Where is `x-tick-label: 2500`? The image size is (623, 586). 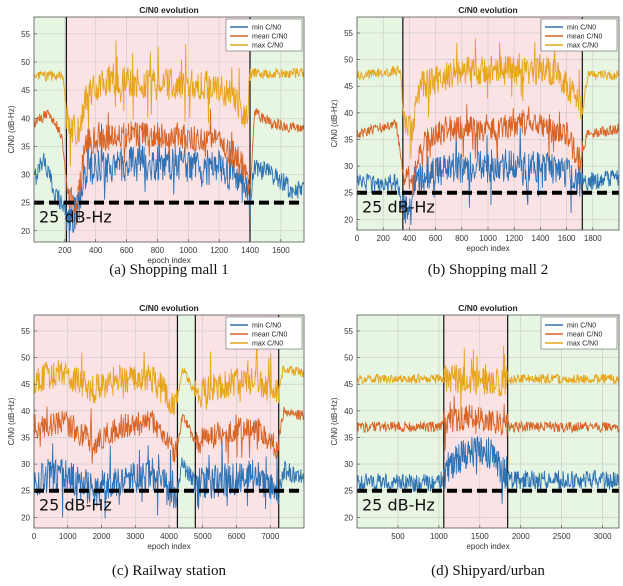 x-tick-label: 2500 is located at coordinates (562, 536).